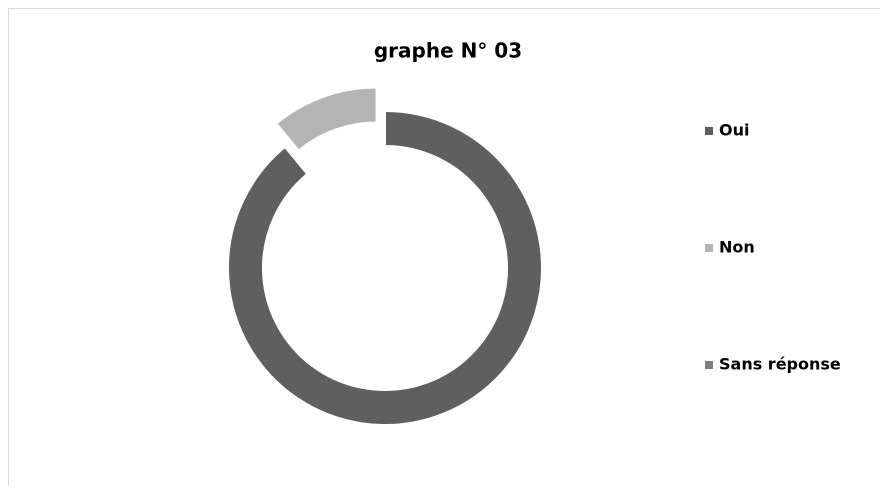 The height and width of the screenshot is (490, 880). What do you see at coordinates (737, 247) in the screenshot?
I see `legend-label: Non` at bounding box center [737, 247].